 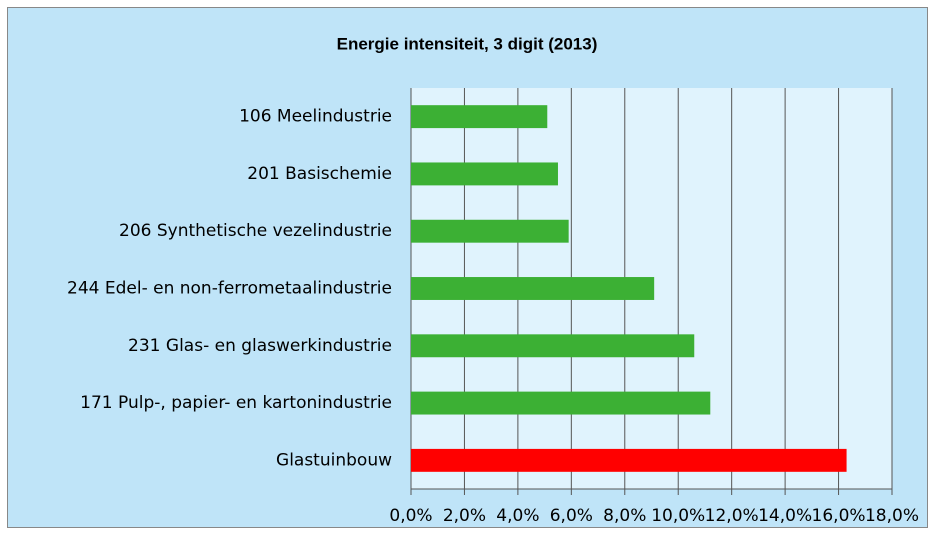 I want to click on x-tick-label: 0,0%, so click(x=410, y=516).